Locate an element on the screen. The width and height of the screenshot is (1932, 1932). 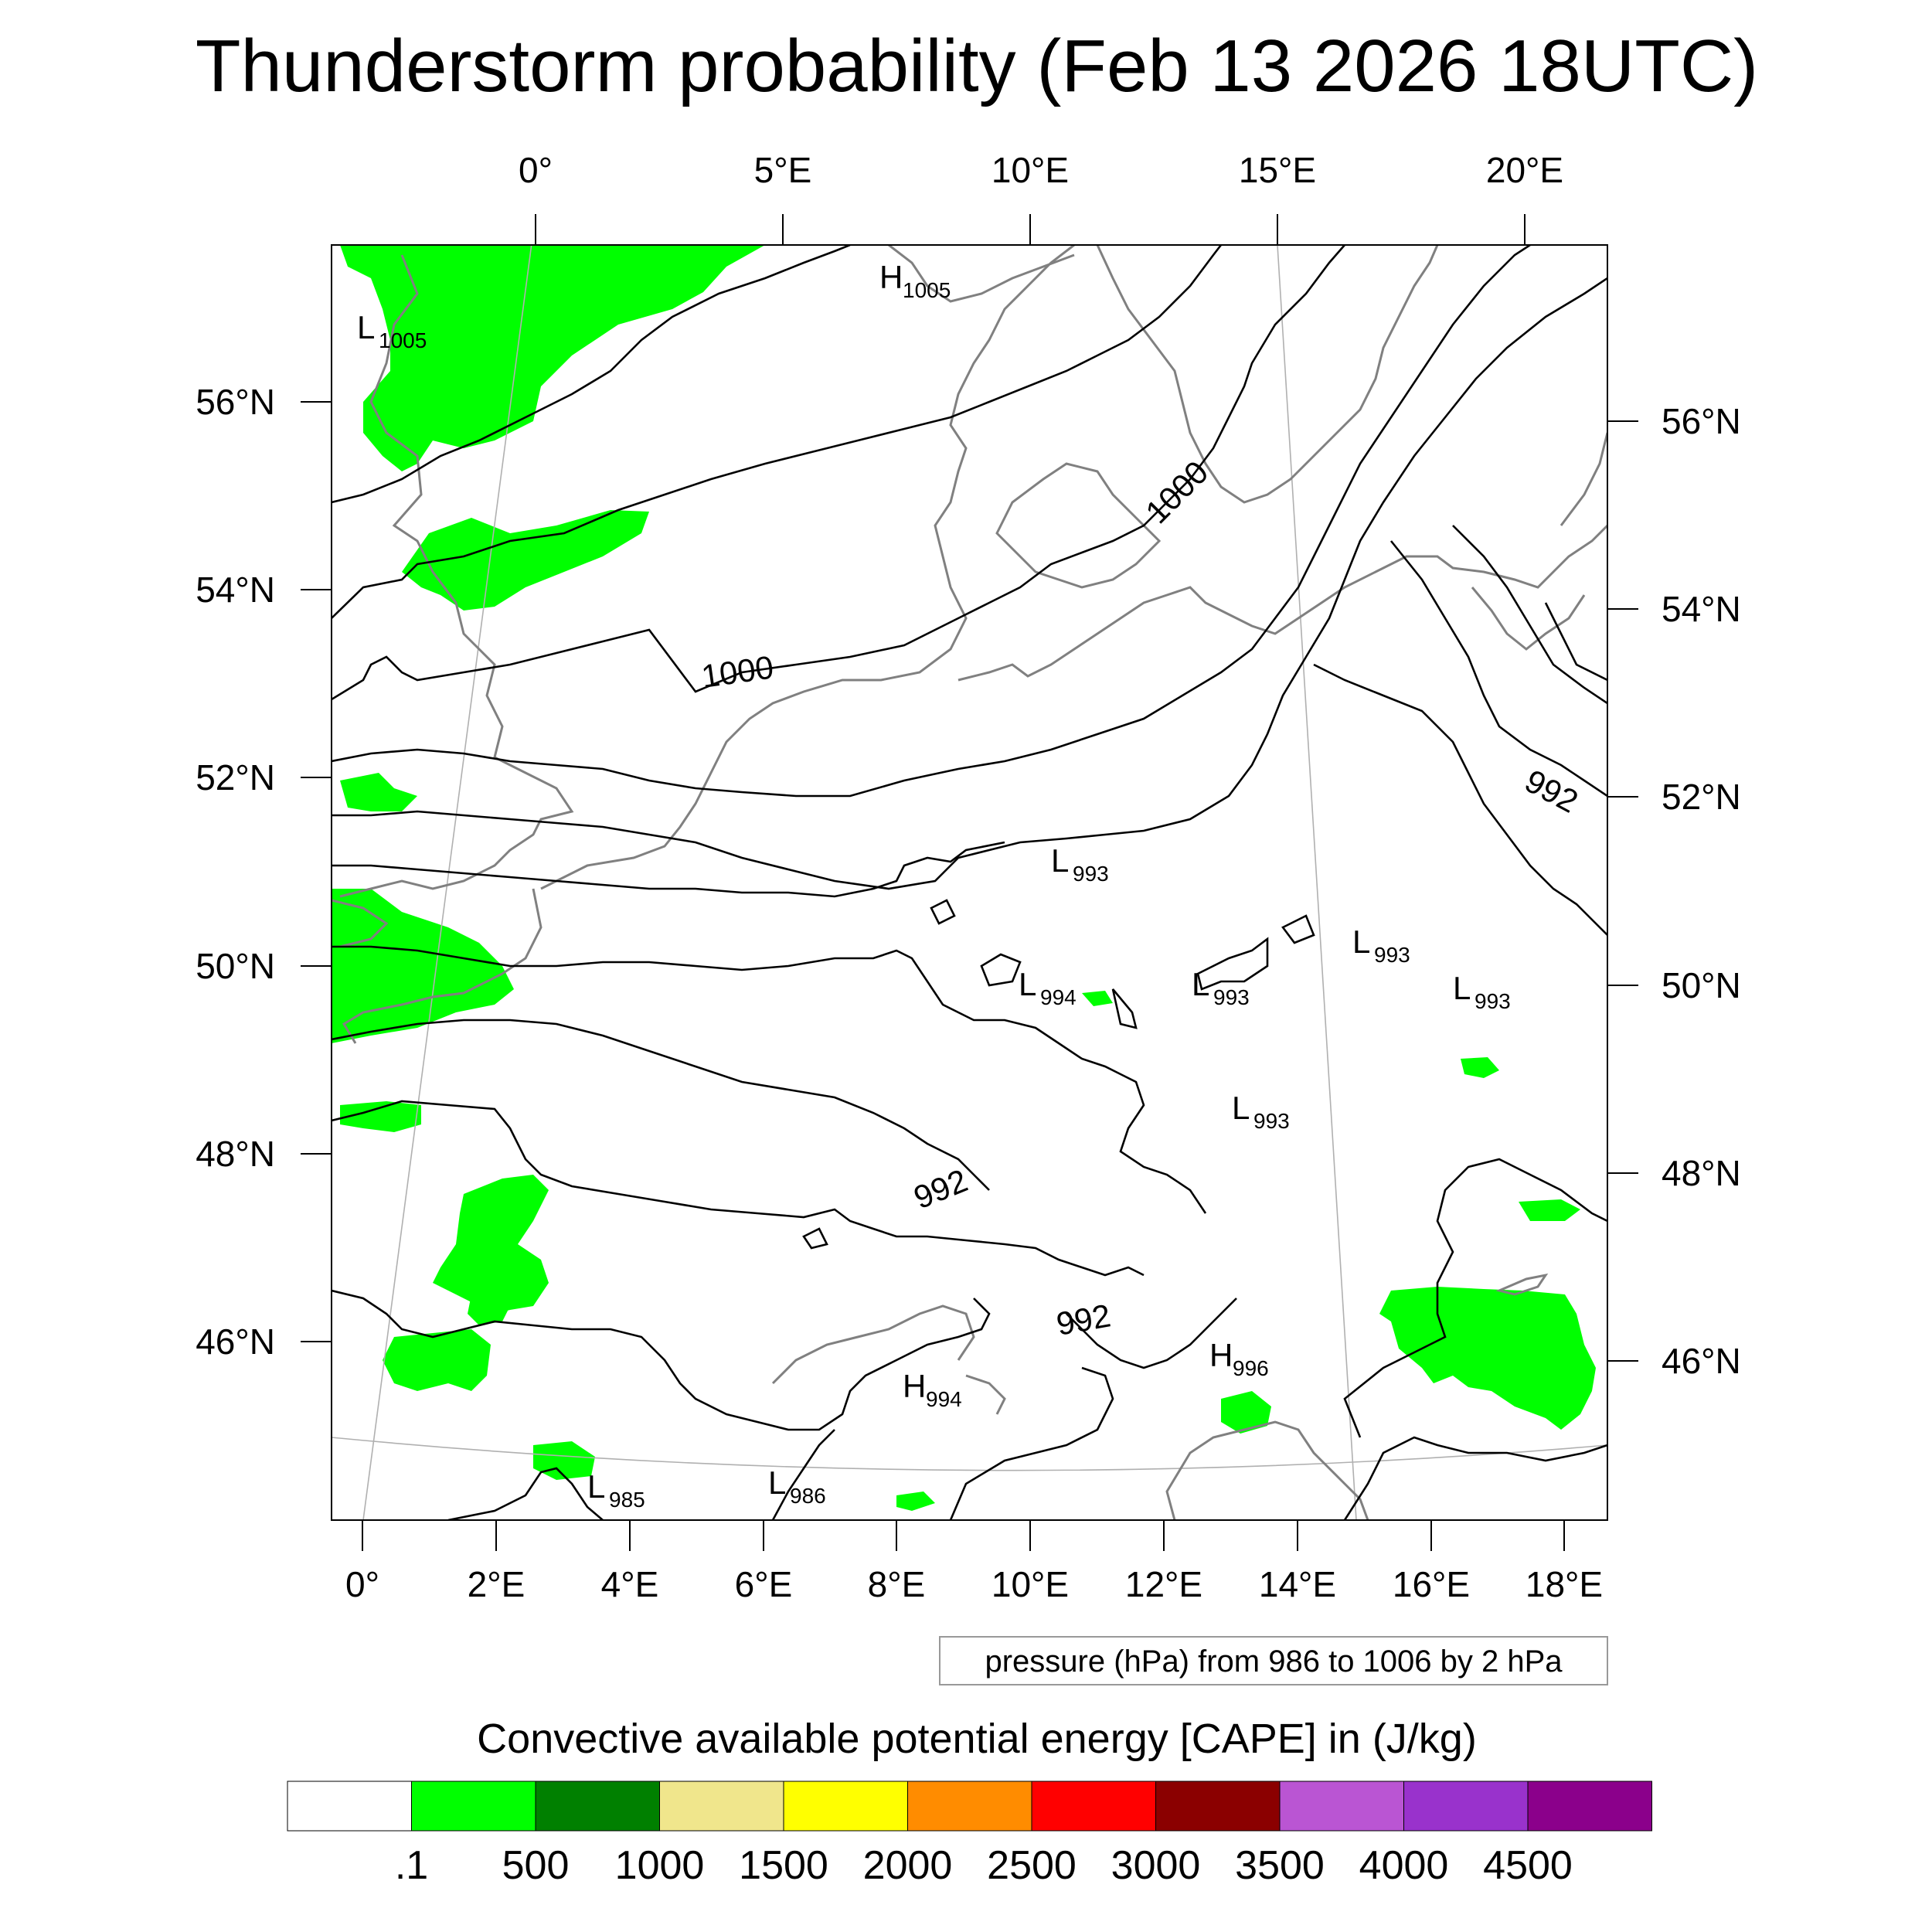
svg-text: 986 is located at coordinates (808, 1496).